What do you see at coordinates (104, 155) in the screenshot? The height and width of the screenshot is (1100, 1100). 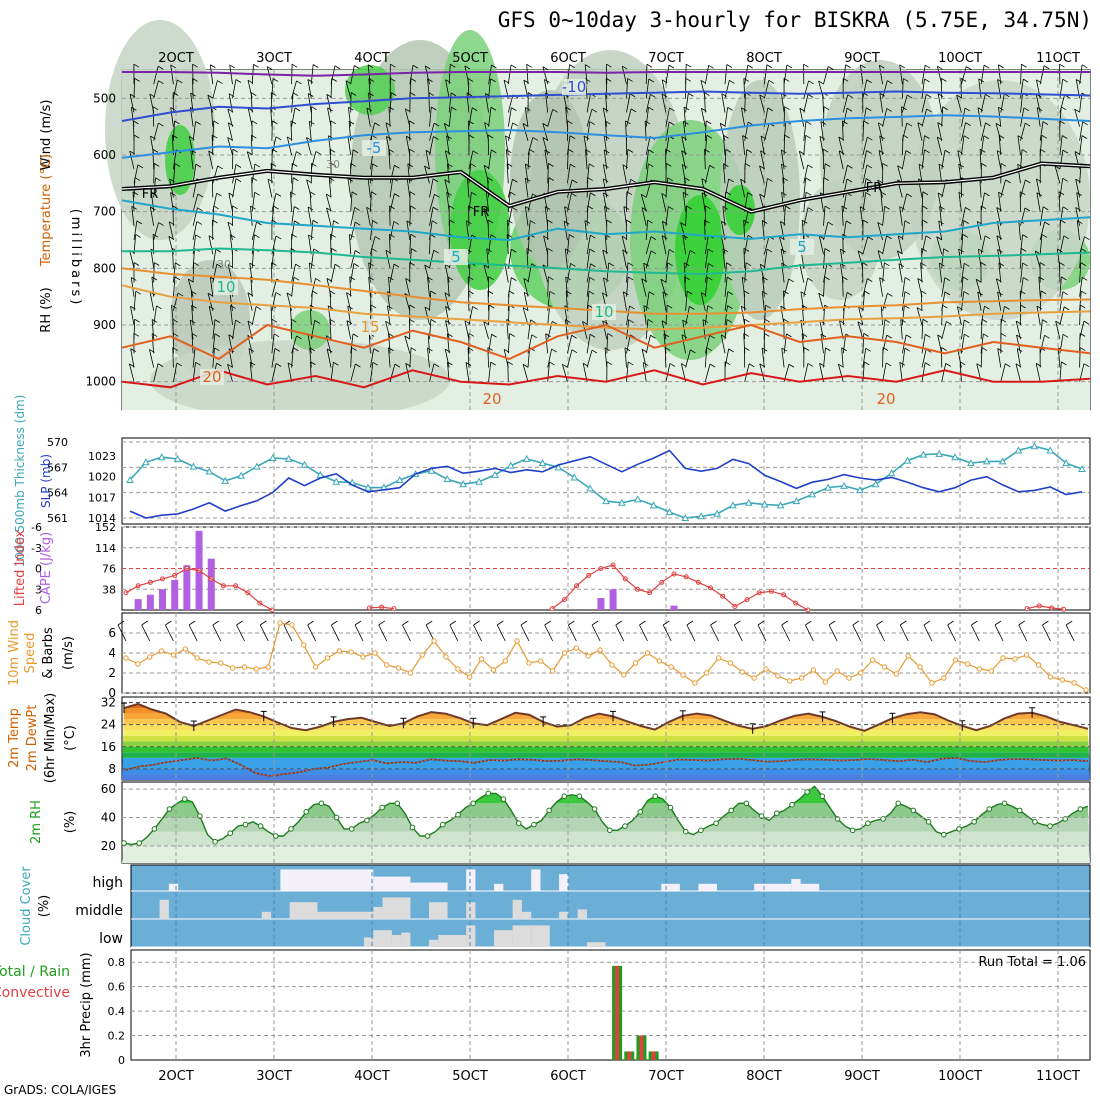 I see `pressure-tick-label: 600` at bounding box center [104, 155].